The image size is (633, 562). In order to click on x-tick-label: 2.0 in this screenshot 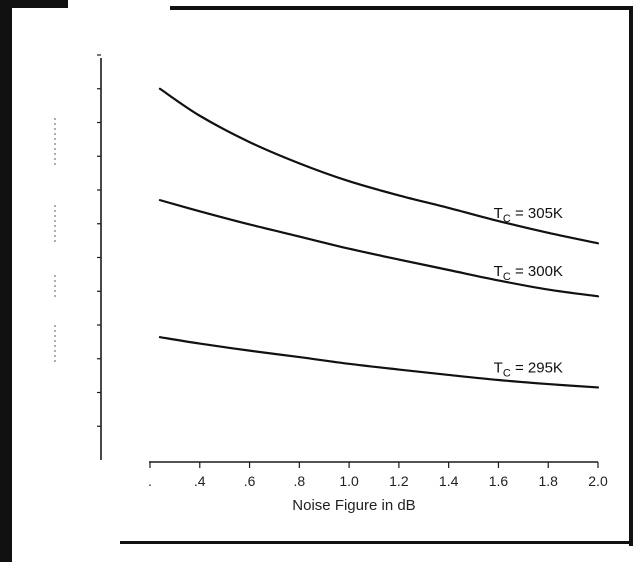, I will do `click(598, 481)`.